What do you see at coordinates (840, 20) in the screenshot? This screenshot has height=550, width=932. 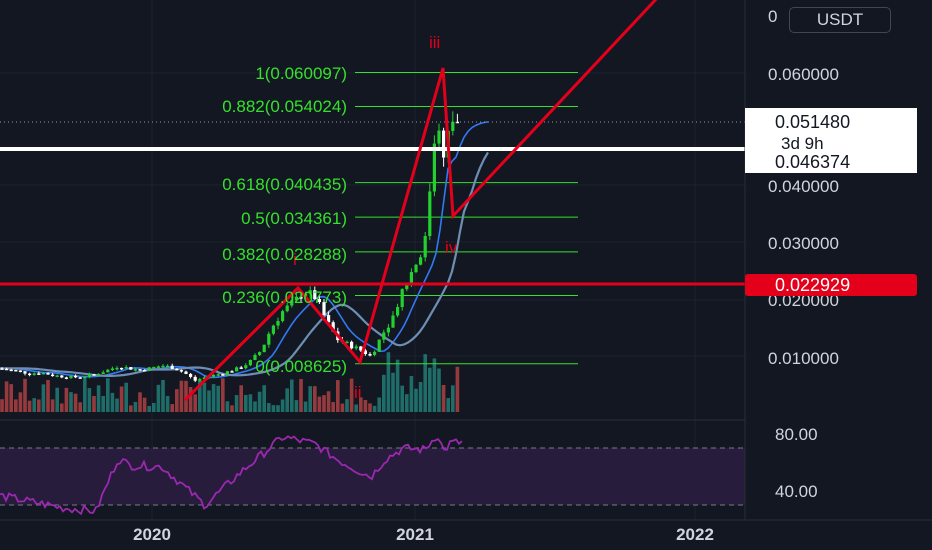 I see `currency-selector-button: USDT` at bounding box center [840, 20].